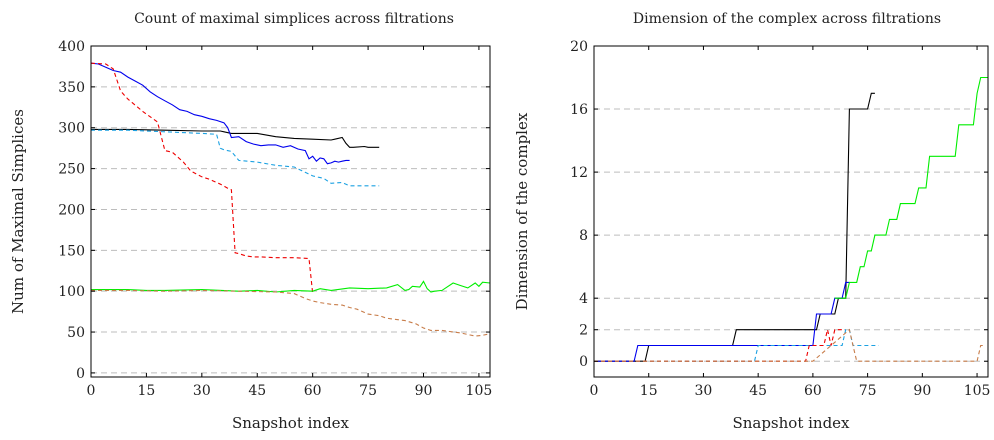 This screenshot has width=994, height=440. I want to click on y-tick-label-1: 50, so click(76, 333).